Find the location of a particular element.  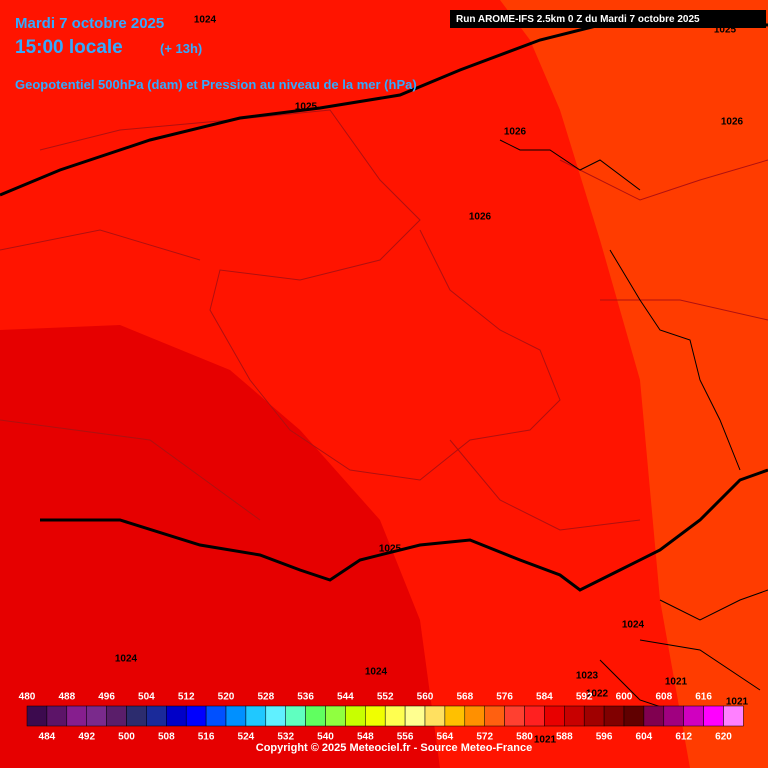

isobar-label: 1023 is located at coordinates (587, 676).